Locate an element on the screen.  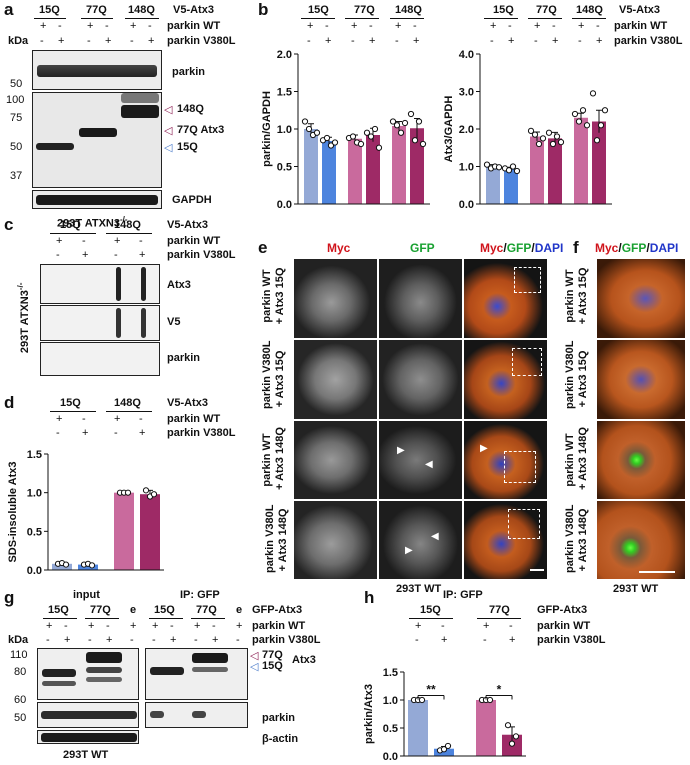
group-label-148q: 148Q is located at coordinates (127, 225).